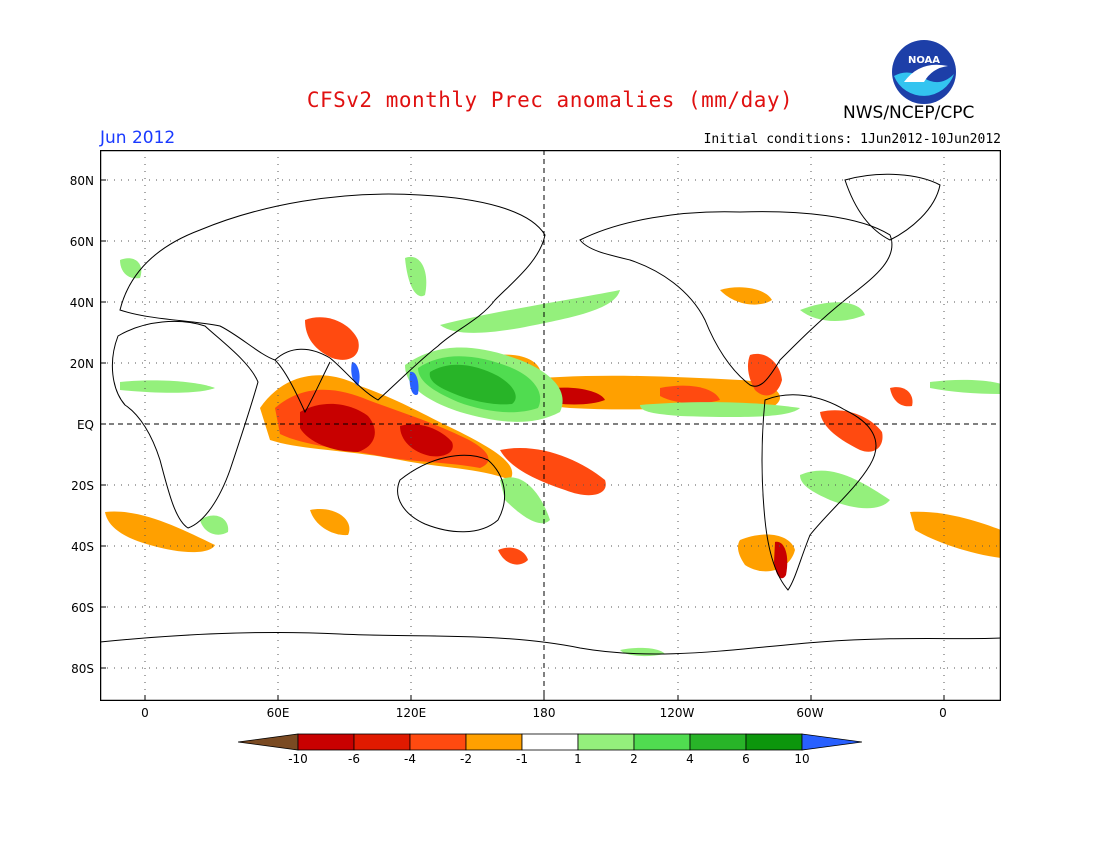 The width and height of the screenshot is (1100, 850). Describe the element at coordinates (746, 296) in the screenshot. I see `dry-anomaly-north-america` at that location.